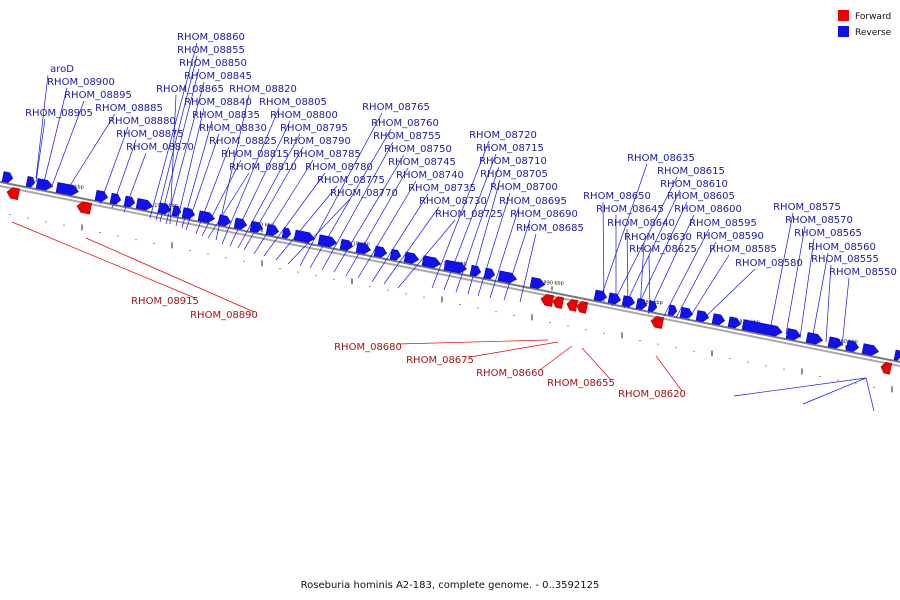  What do you see at coordinates (293, 102) in the screenshot?
I see `reverse-gene-label: RHOM_08805` at bounding box center [293, 102].